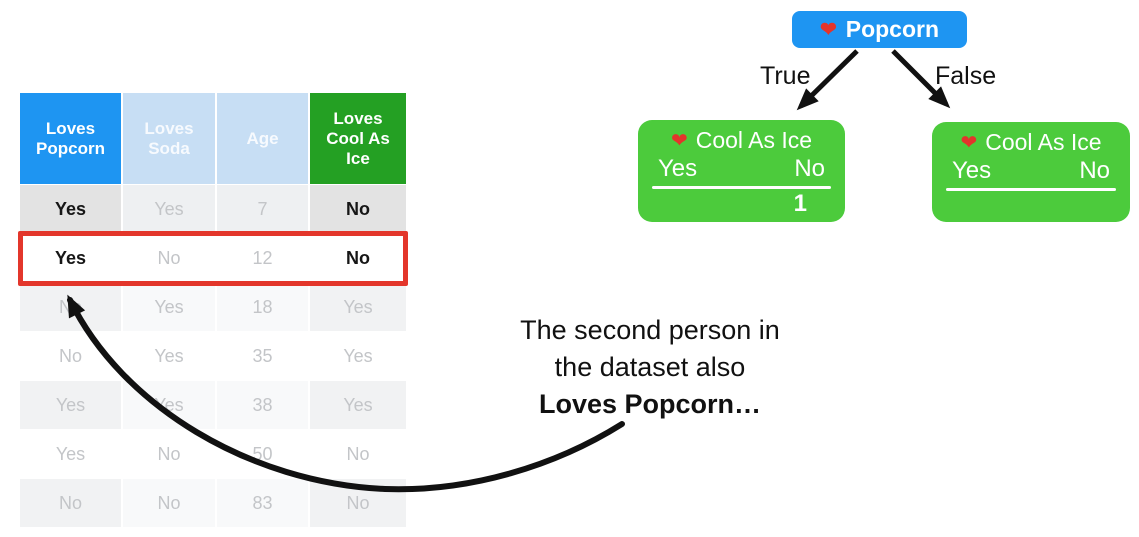  I want to click on leaf-node-cool-as-ice-true: ❤ Cool As Ice Yes No 1, so click(741, 171).